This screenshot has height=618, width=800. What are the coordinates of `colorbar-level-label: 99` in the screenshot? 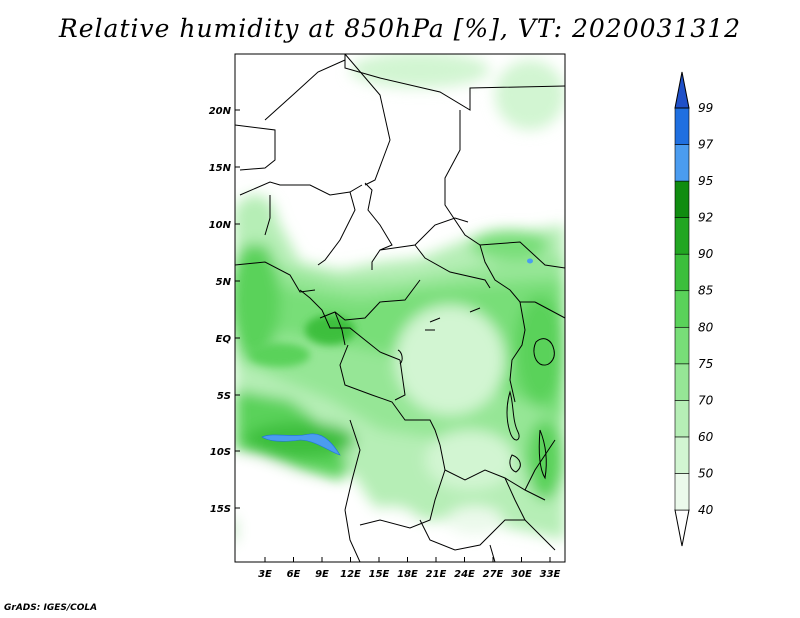 It's located at (705, 108).